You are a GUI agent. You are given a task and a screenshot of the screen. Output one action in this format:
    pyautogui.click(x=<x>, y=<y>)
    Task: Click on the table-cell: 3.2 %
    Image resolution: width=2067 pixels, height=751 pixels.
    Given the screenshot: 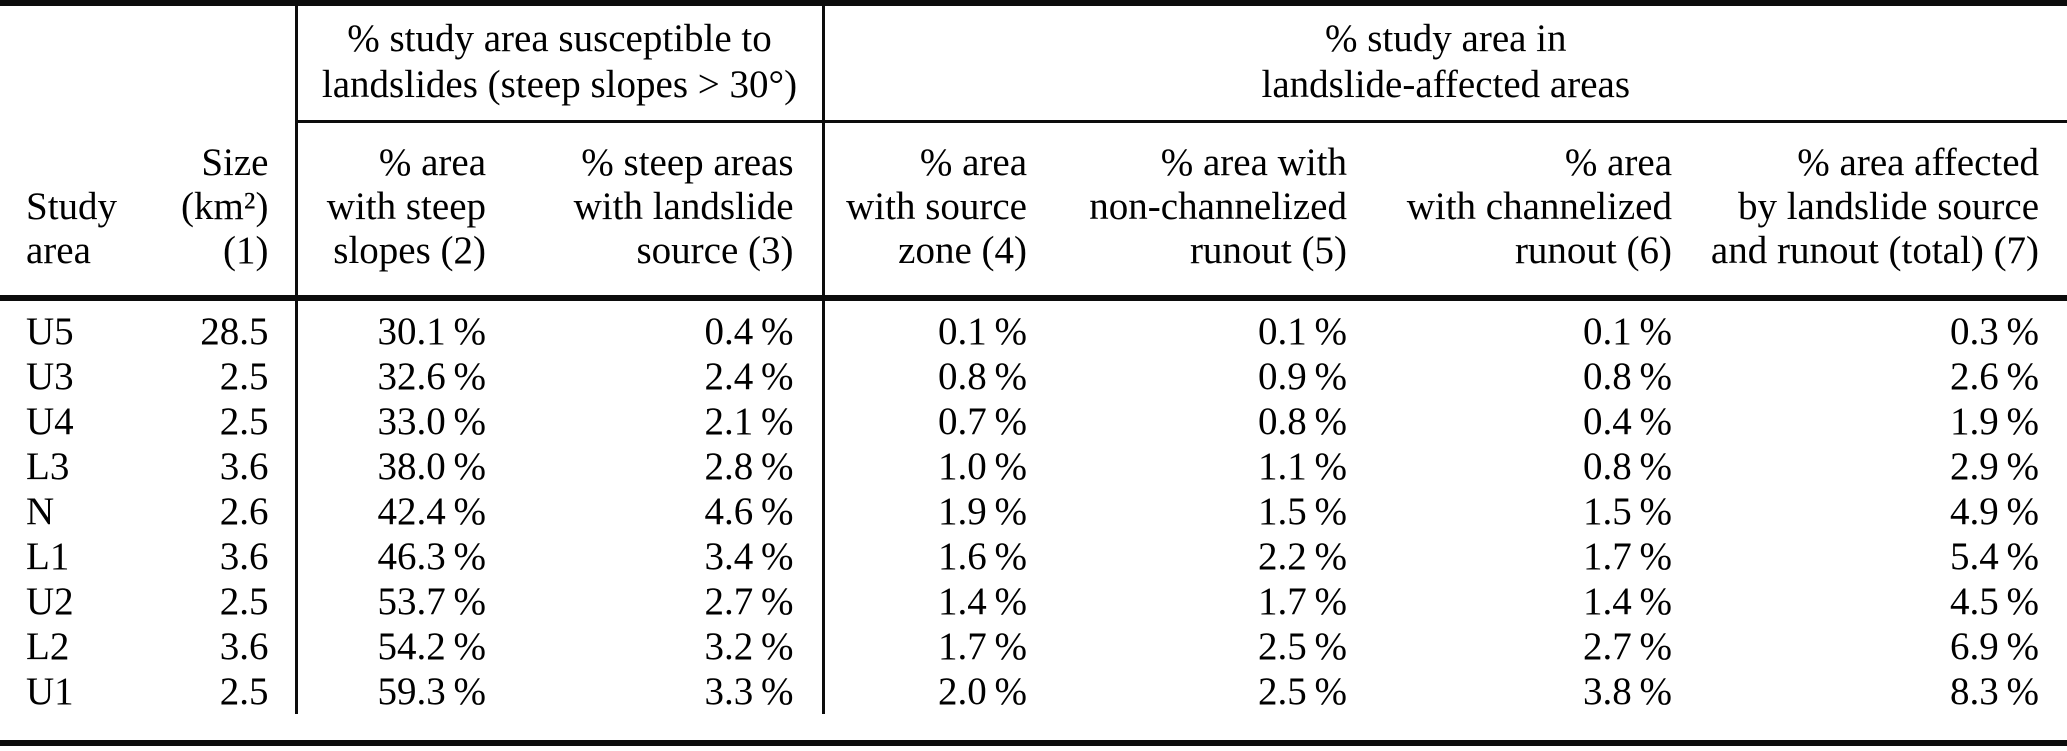 What is the action you would take?
    pyautogui.click(x=667, y=646)
    